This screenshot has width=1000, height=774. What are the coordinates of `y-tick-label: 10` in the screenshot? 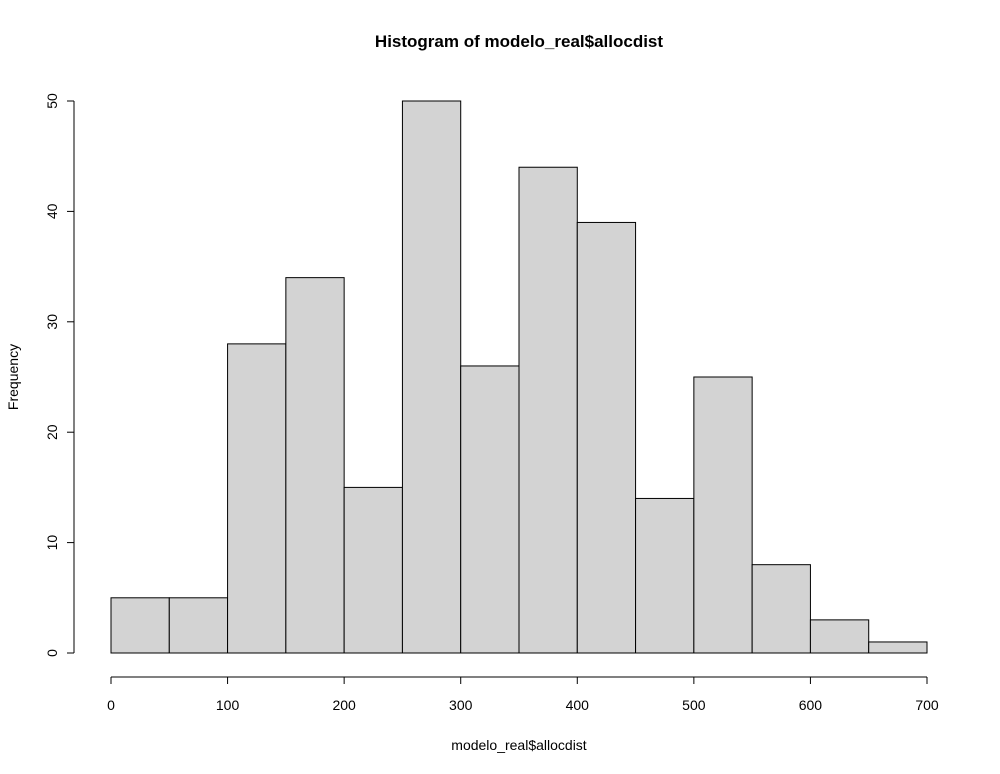 It's located at (52, 543).